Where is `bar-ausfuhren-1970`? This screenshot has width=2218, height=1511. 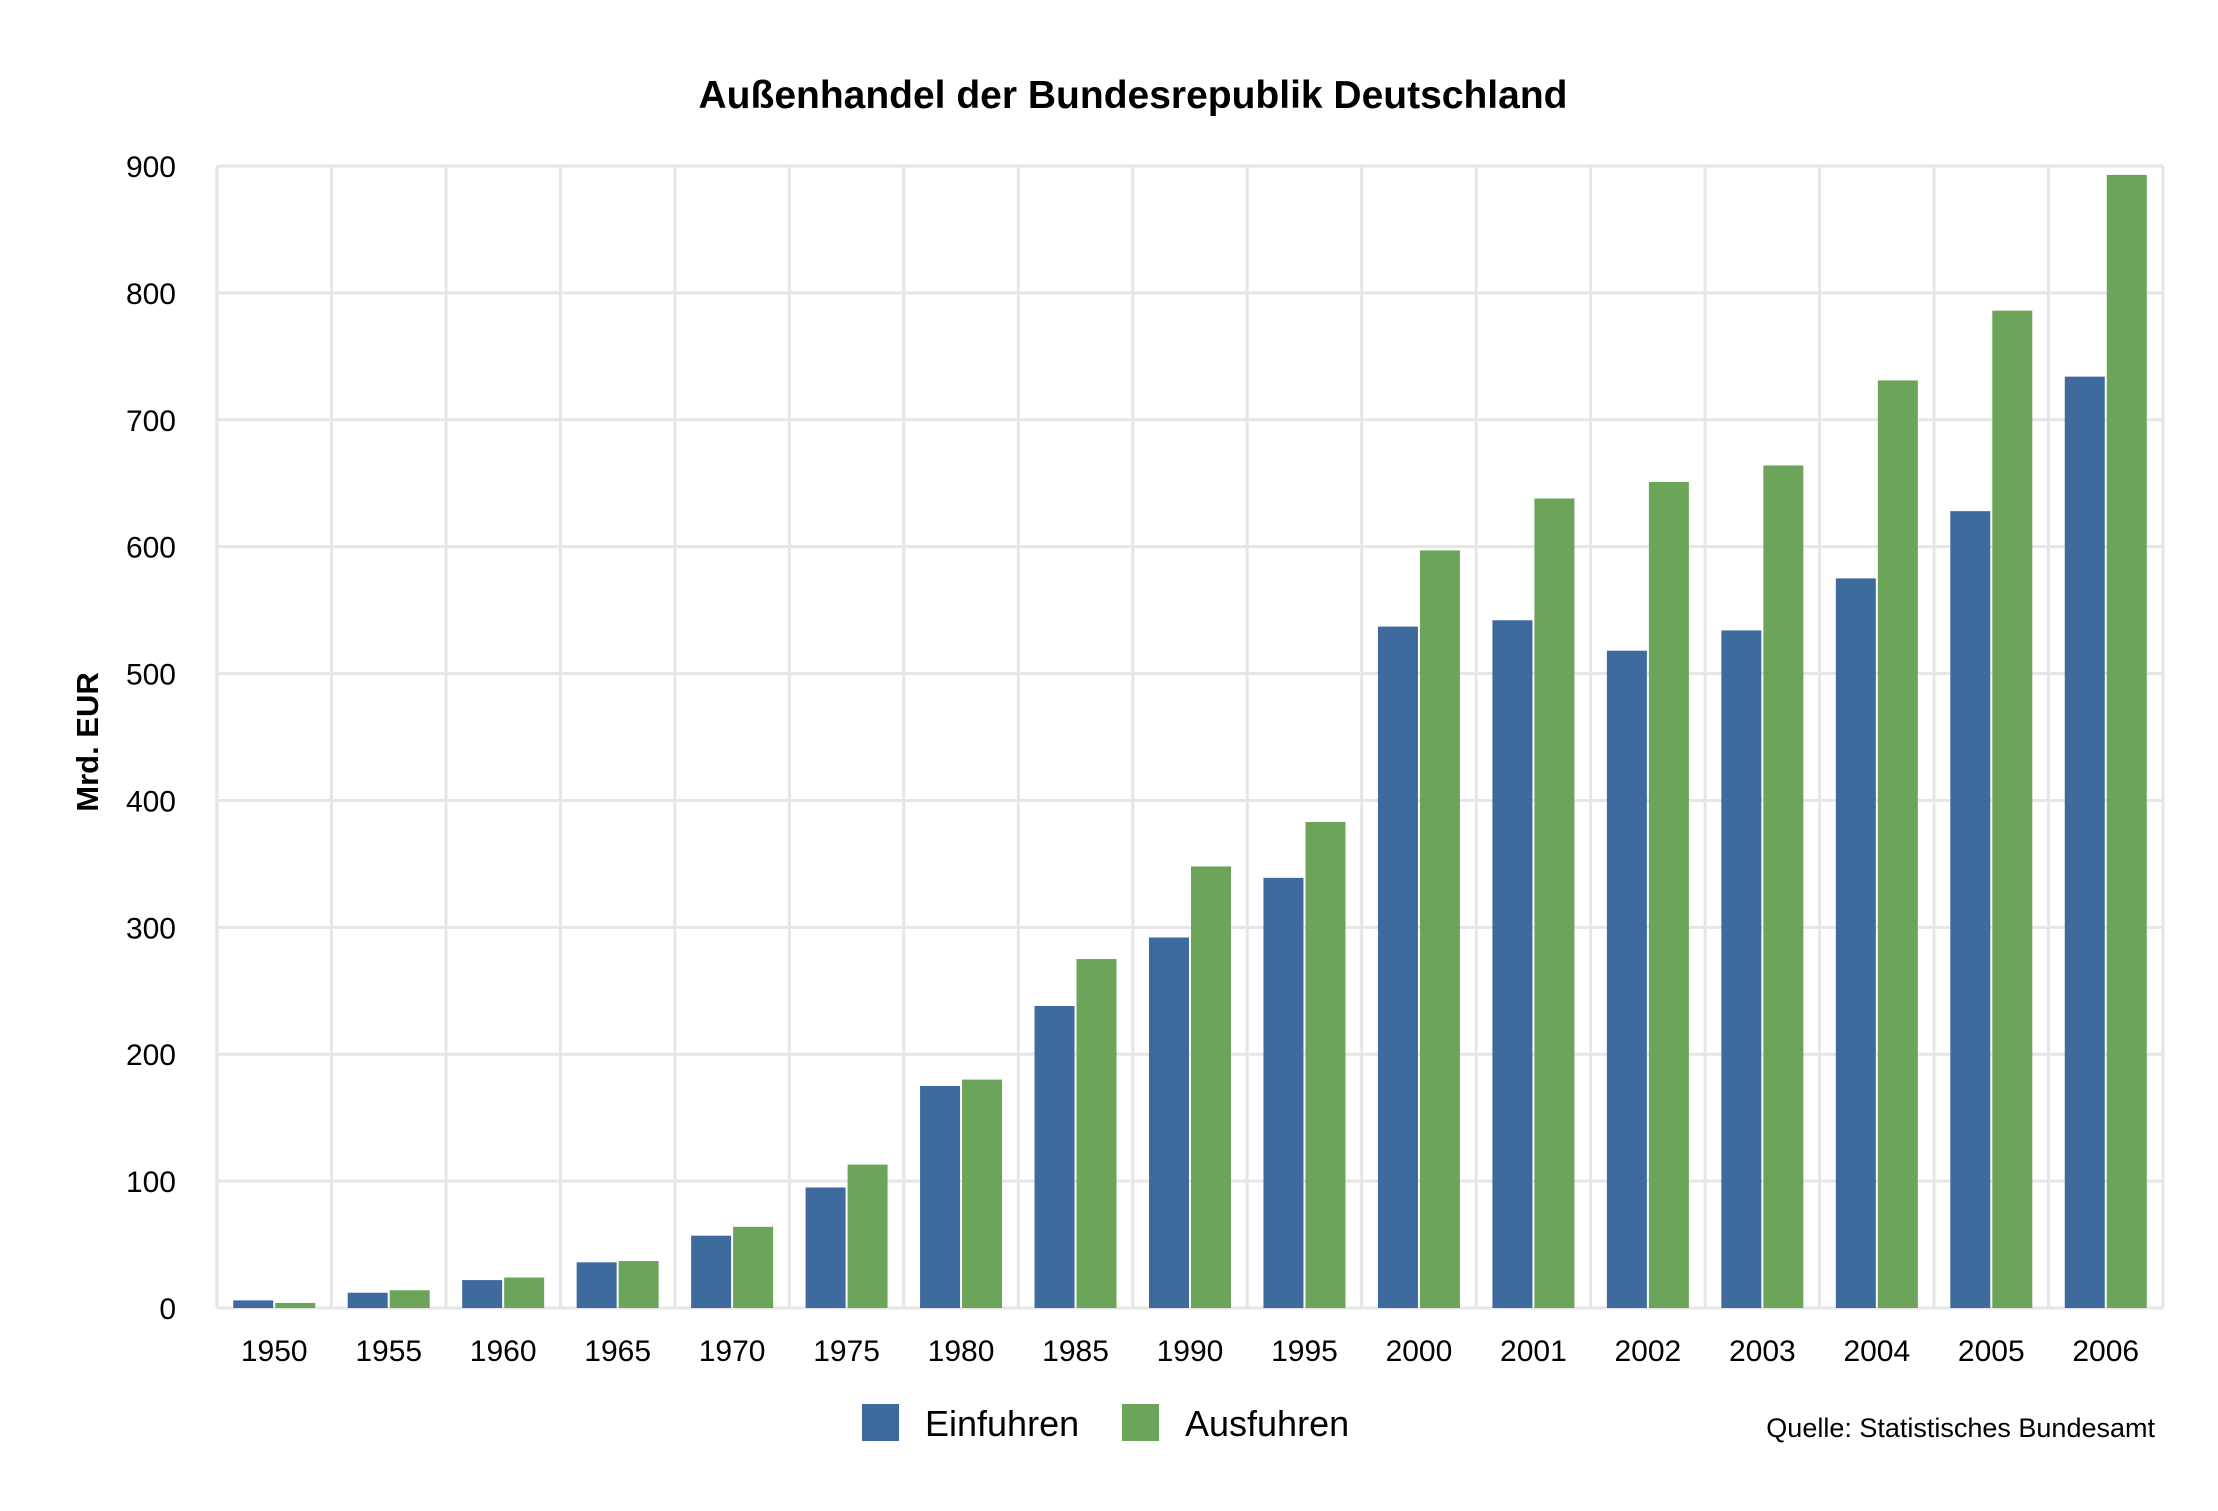
bar-ausfuhren-1970 is located at coordinates (753, 1267).